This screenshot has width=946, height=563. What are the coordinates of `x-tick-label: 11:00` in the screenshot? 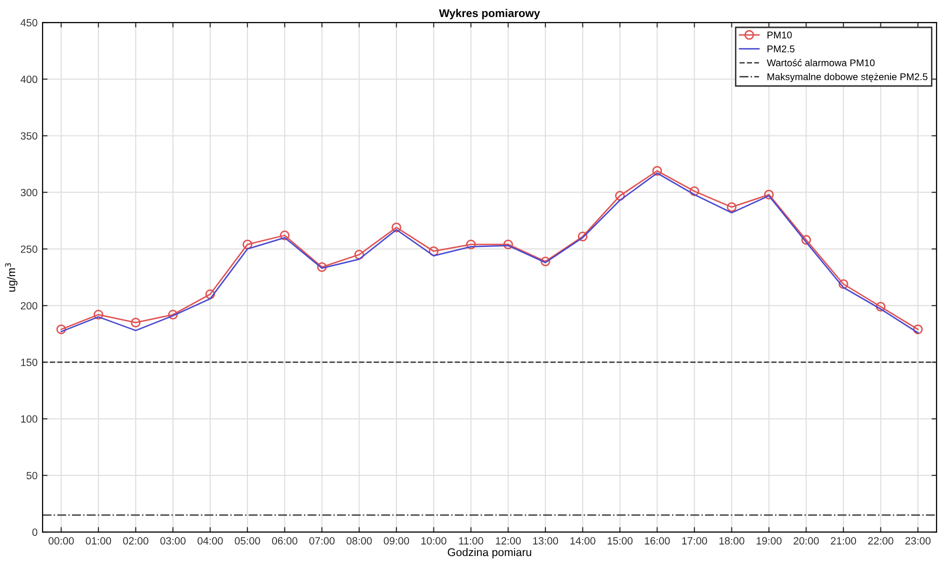 It's located at (471, 541).